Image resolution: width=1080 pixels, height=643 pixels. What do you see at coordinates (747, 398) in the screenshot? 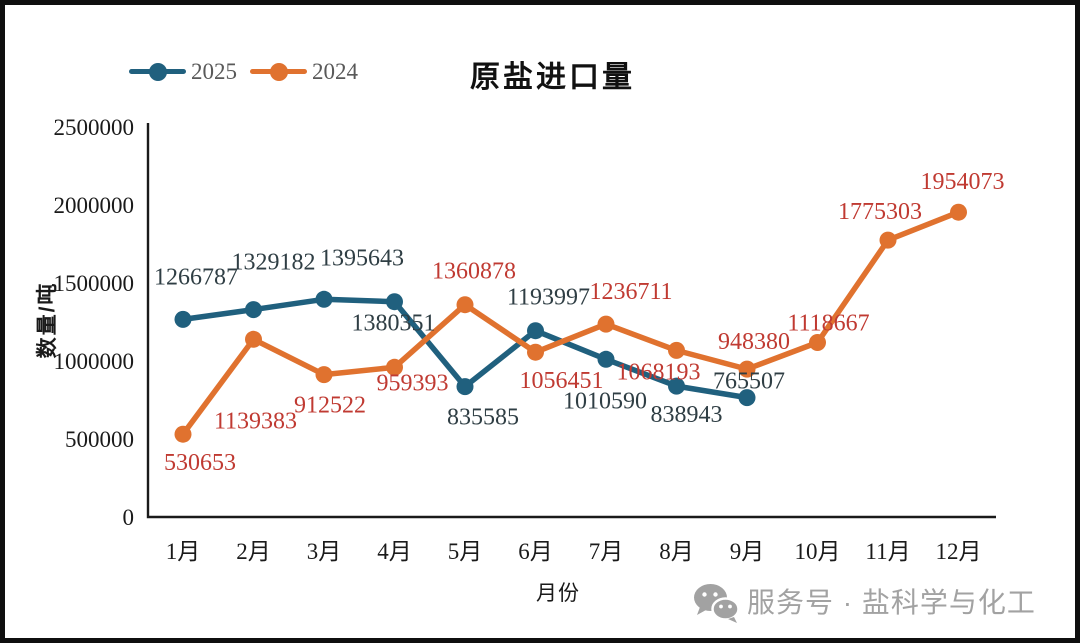
I see `data-point-2025-9月` at bounding box center [747, 398].